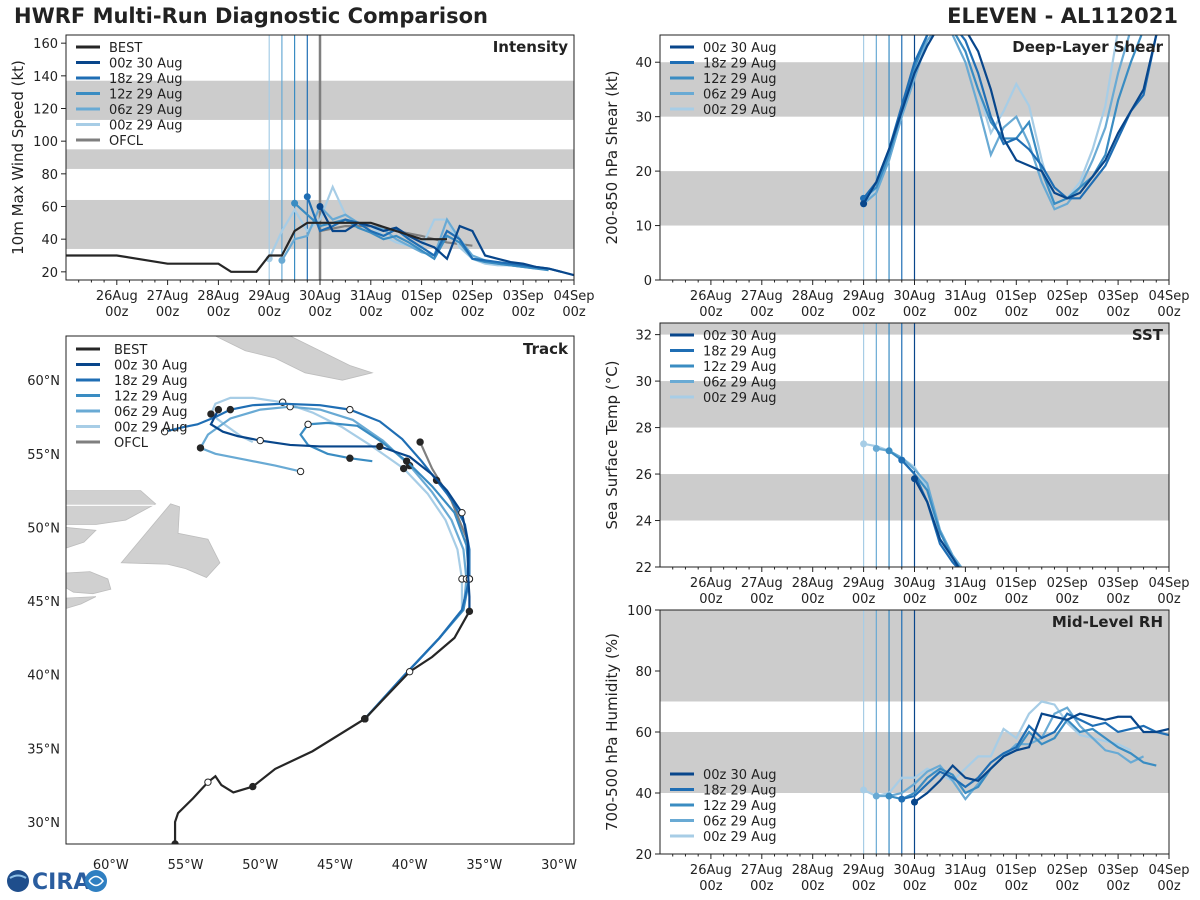  Describe the element at coordinates (864, 886) in the screenshot. I see `rh-xtick-hour-3: 00z` at that location.